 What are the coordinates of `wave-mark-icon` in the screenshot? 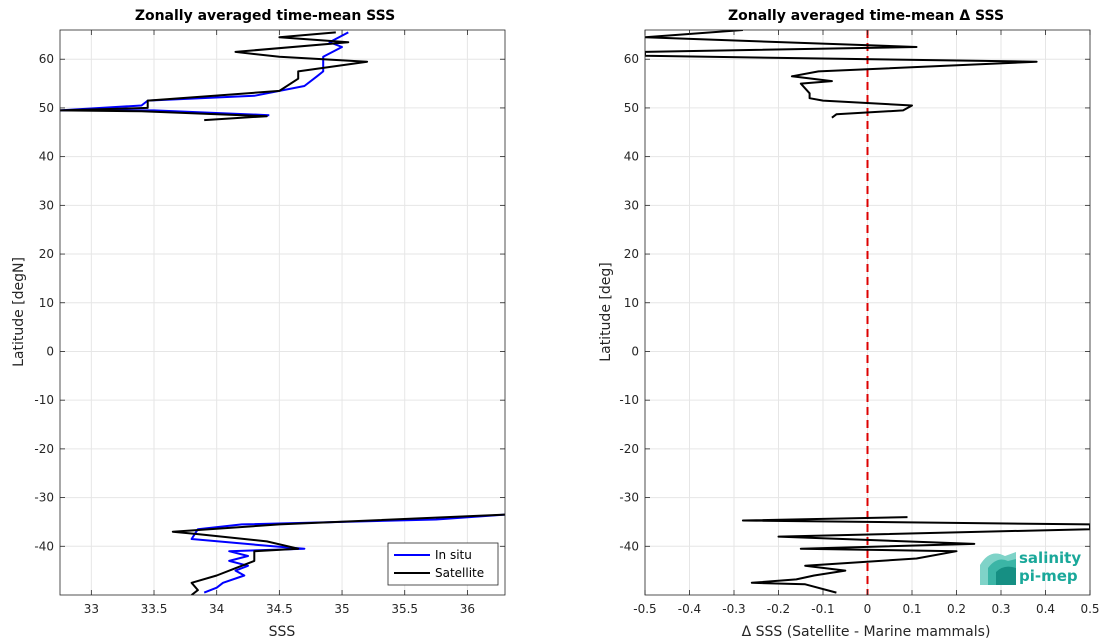 It's located at (998, 568).